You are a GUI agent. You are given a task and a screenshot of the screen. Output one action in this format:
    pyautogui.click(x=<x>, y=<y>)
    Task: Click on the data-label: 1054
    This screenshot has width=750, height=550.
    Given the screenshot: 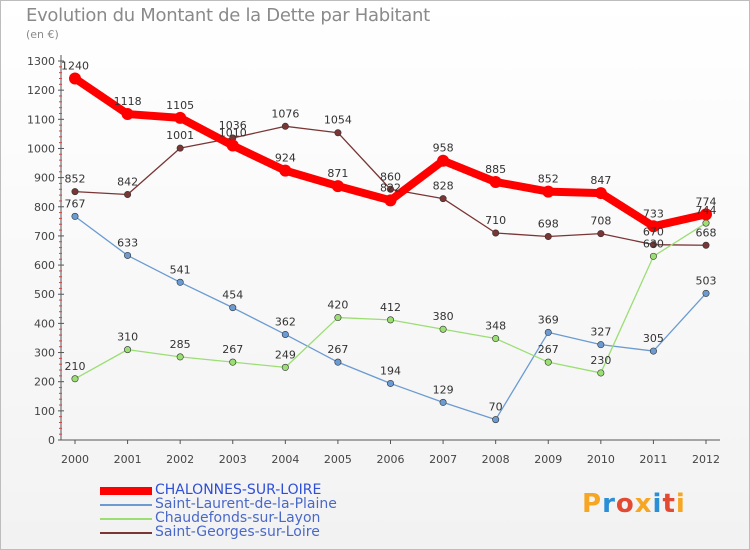 What is the action you would take?
    pyautogui.click(x=338, y=120)
    